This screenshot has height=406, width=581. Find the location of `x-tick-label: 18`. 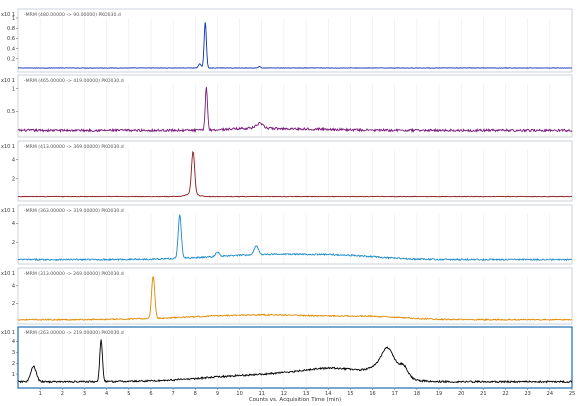

x-tick-label: 18 is located at coordinates (417, 394).